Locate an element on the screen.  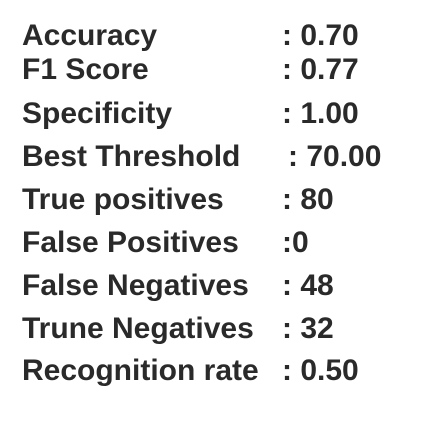
metric-value: : 70.00 is located at coordinates (335, 156).